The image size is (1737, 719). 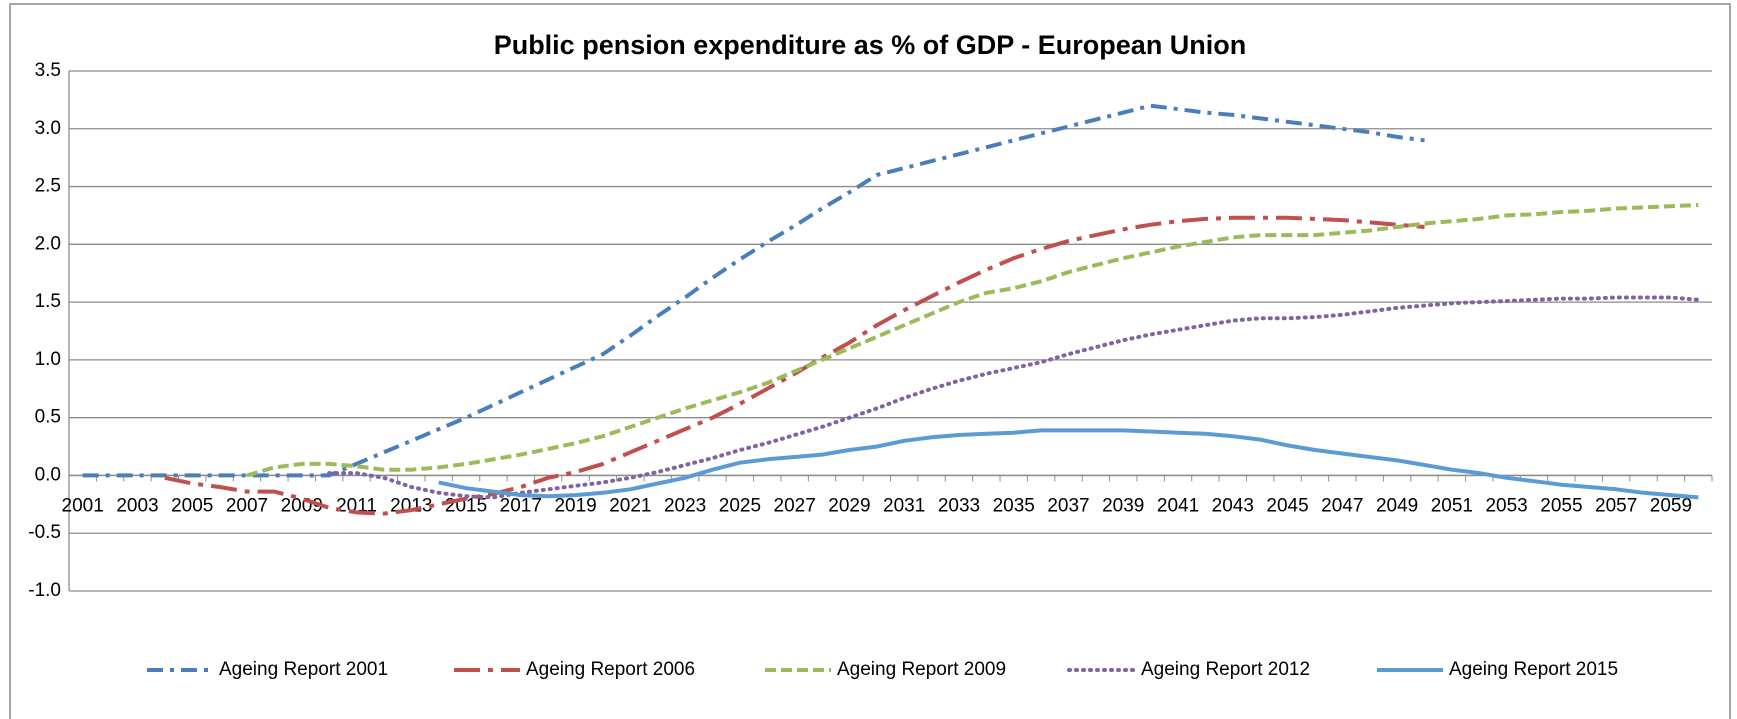 What do you see at coordinates (48, 359) in the screenshot?
I see `y-tick-label: 1.0` at bounding box center [48, 359].